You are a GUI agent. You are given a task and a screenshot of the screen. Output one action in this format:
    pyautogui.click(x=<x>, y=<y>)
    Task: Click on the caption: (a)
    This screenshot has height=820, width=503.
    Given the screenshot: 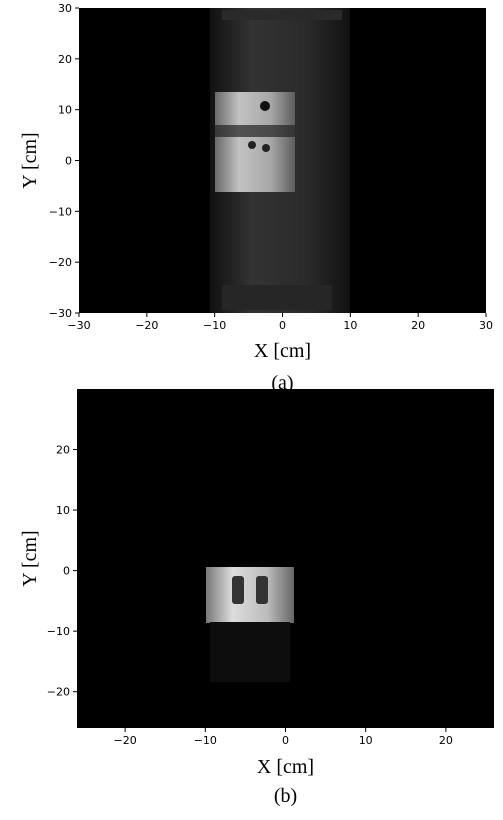 What is the action you would take?
    pyautogui.click(x=282, y=383)
    